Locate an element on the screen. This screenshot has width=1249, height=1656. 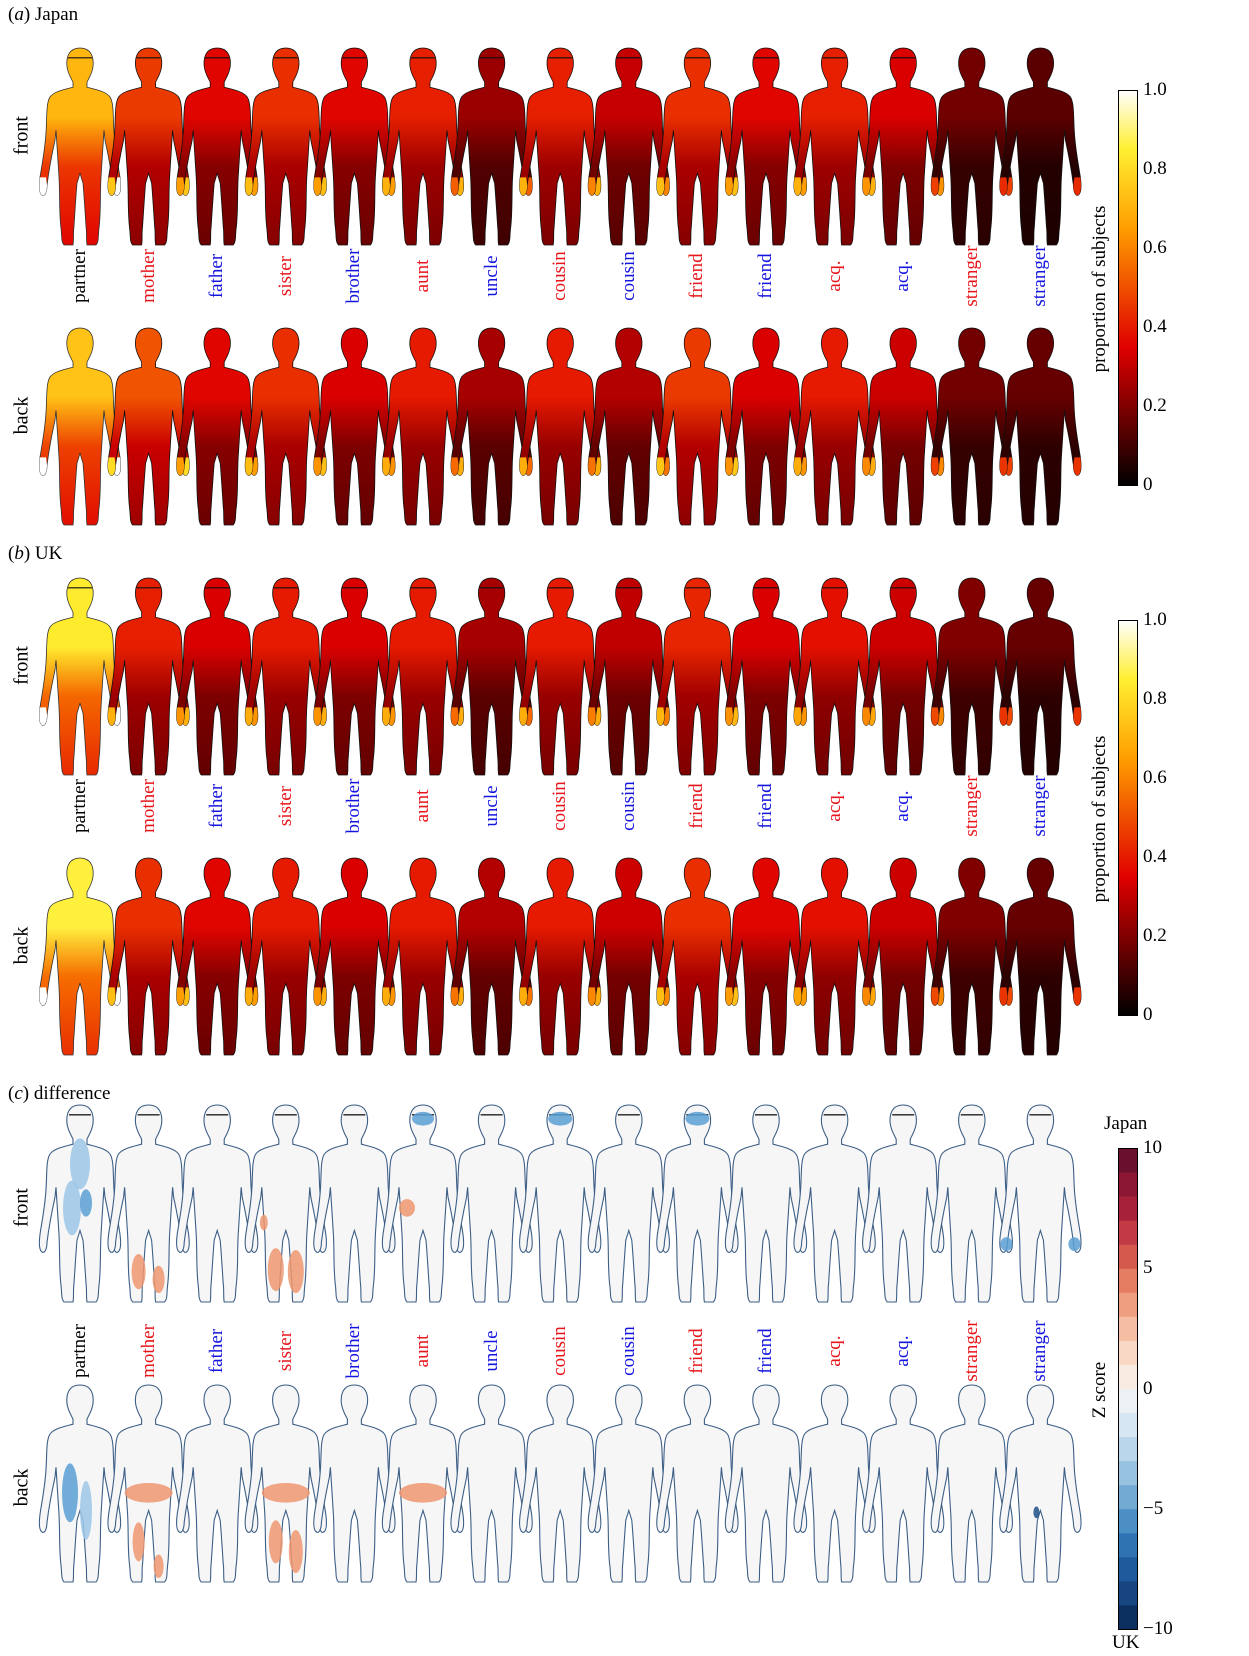
person-label-8: cousin is located at coordinates (628, 806).